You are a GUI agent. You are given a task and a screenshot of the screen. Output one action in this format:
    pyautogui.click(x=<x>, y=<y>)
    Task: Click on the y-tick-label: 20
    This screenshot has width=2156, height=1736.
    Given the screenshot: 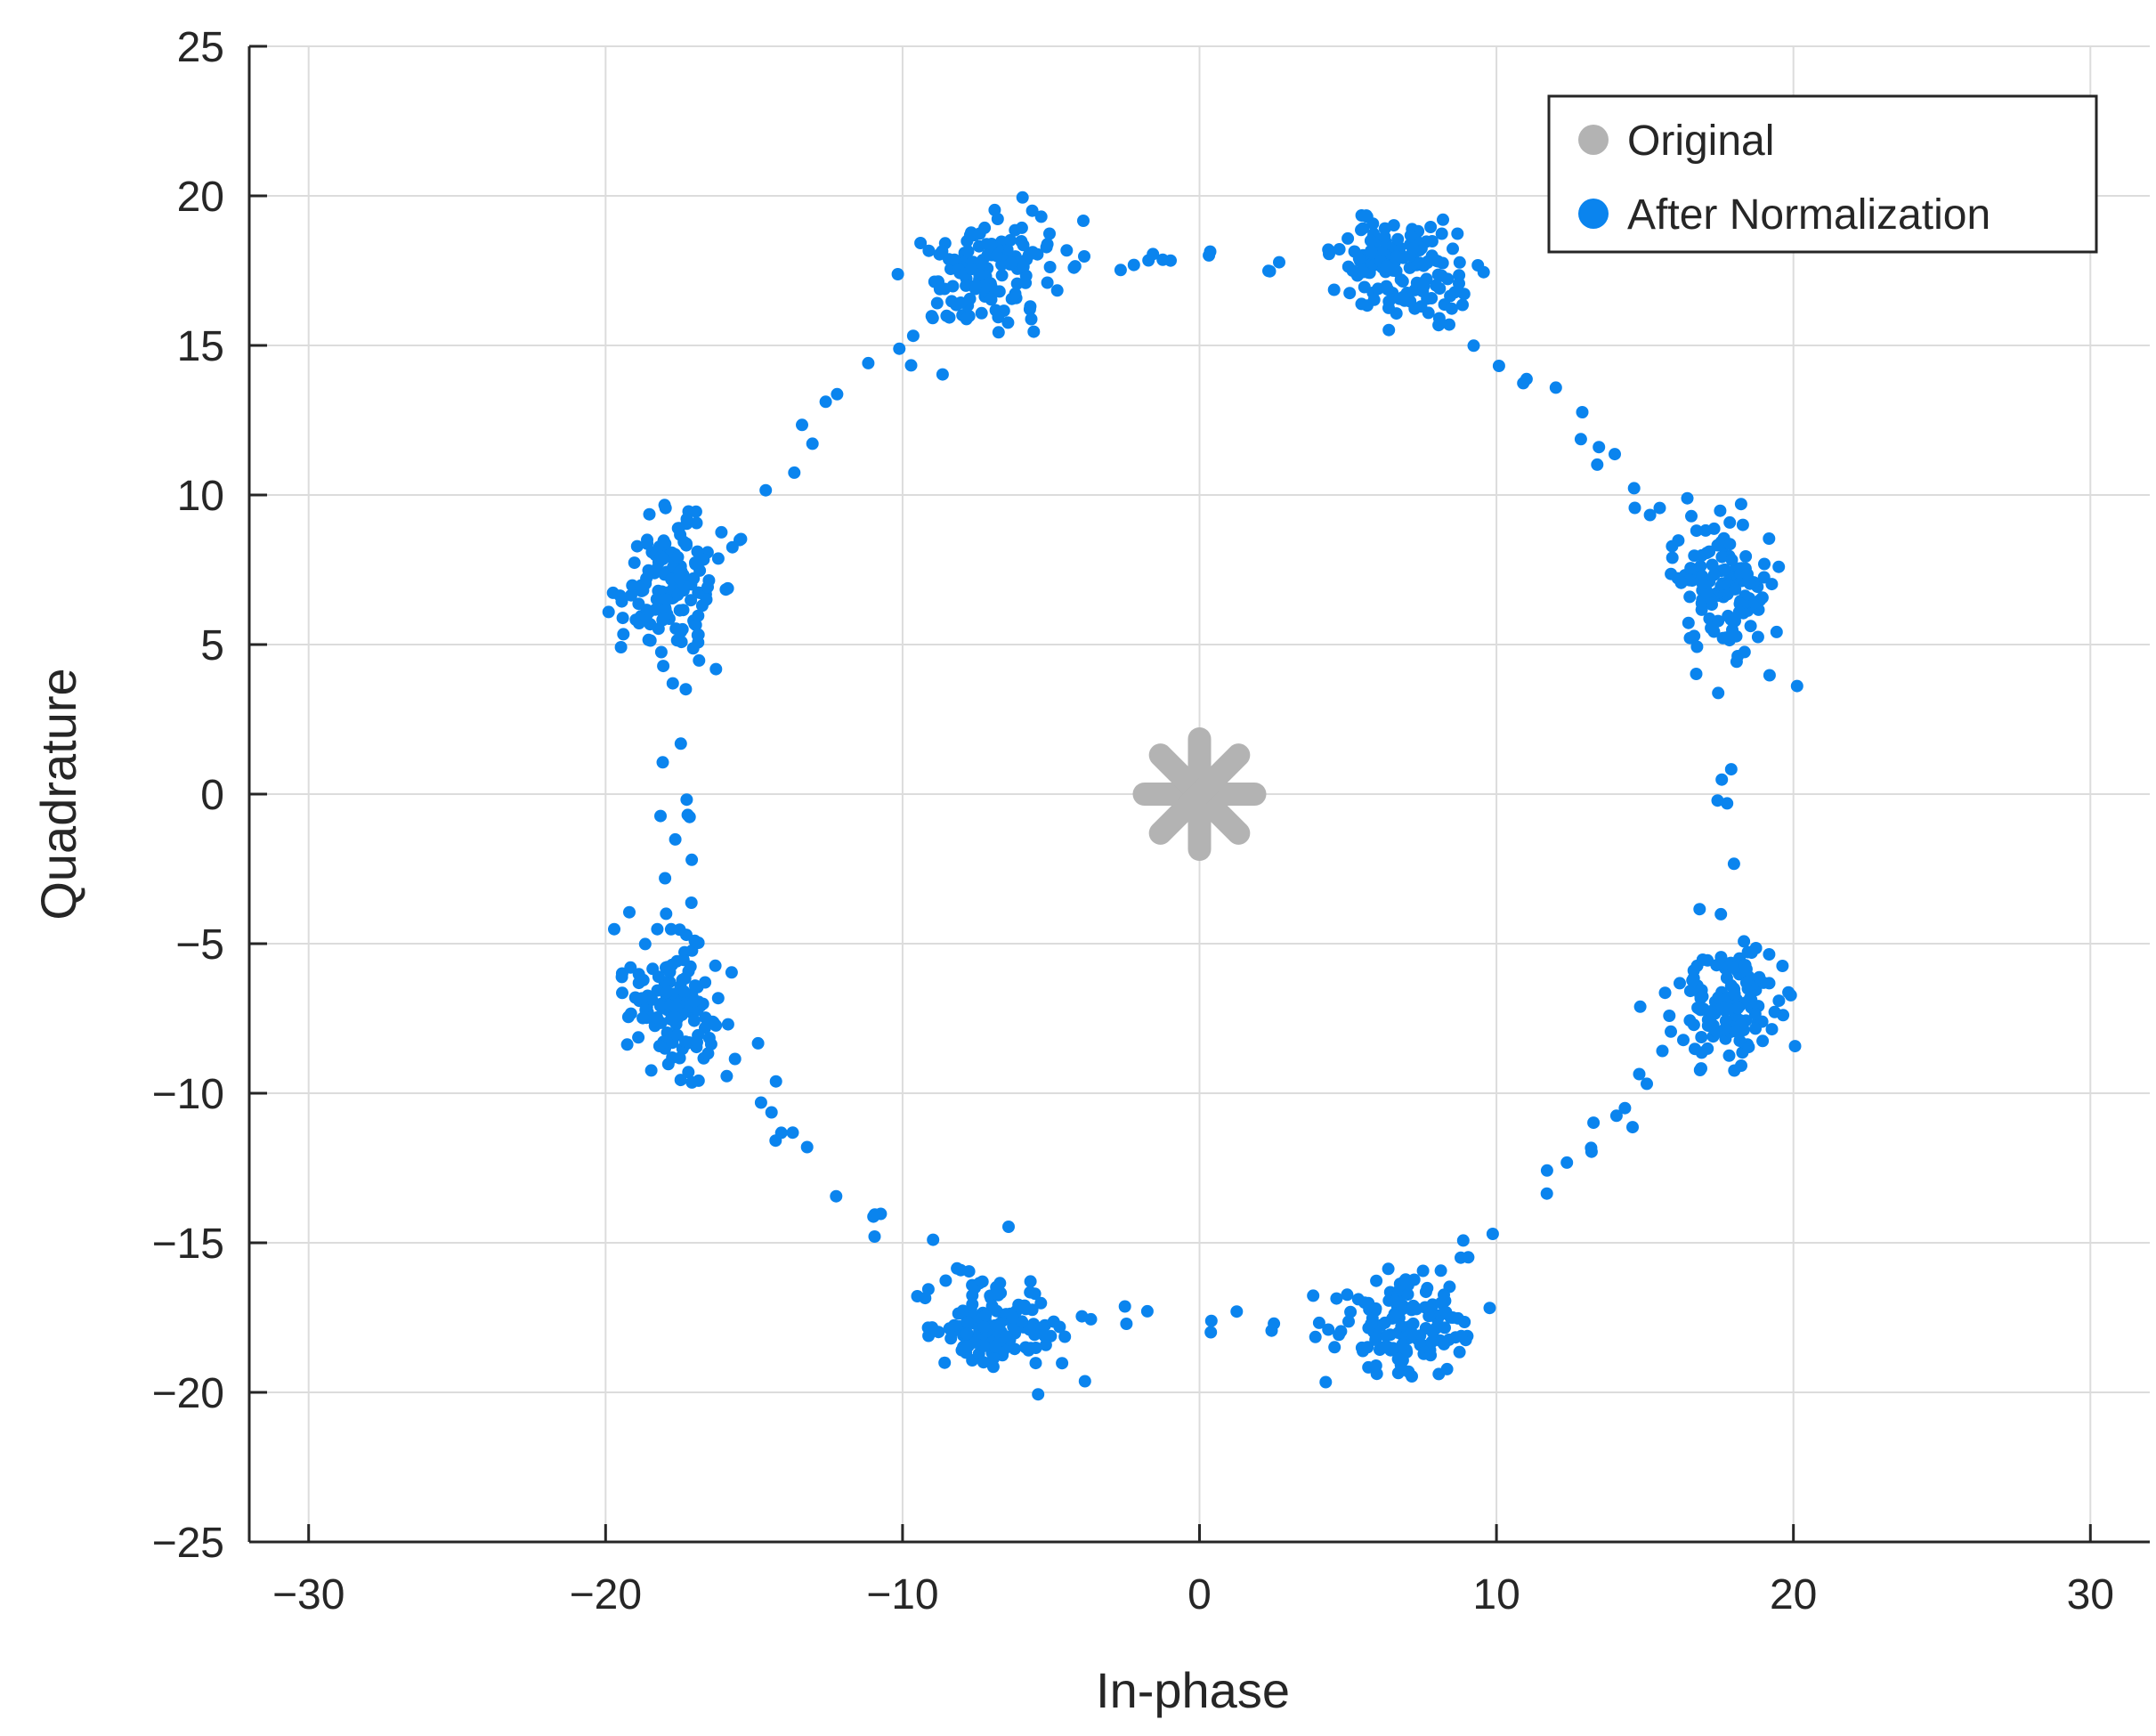 What is the action you would take?
    pyautogui.click(x=200, y=197)
    